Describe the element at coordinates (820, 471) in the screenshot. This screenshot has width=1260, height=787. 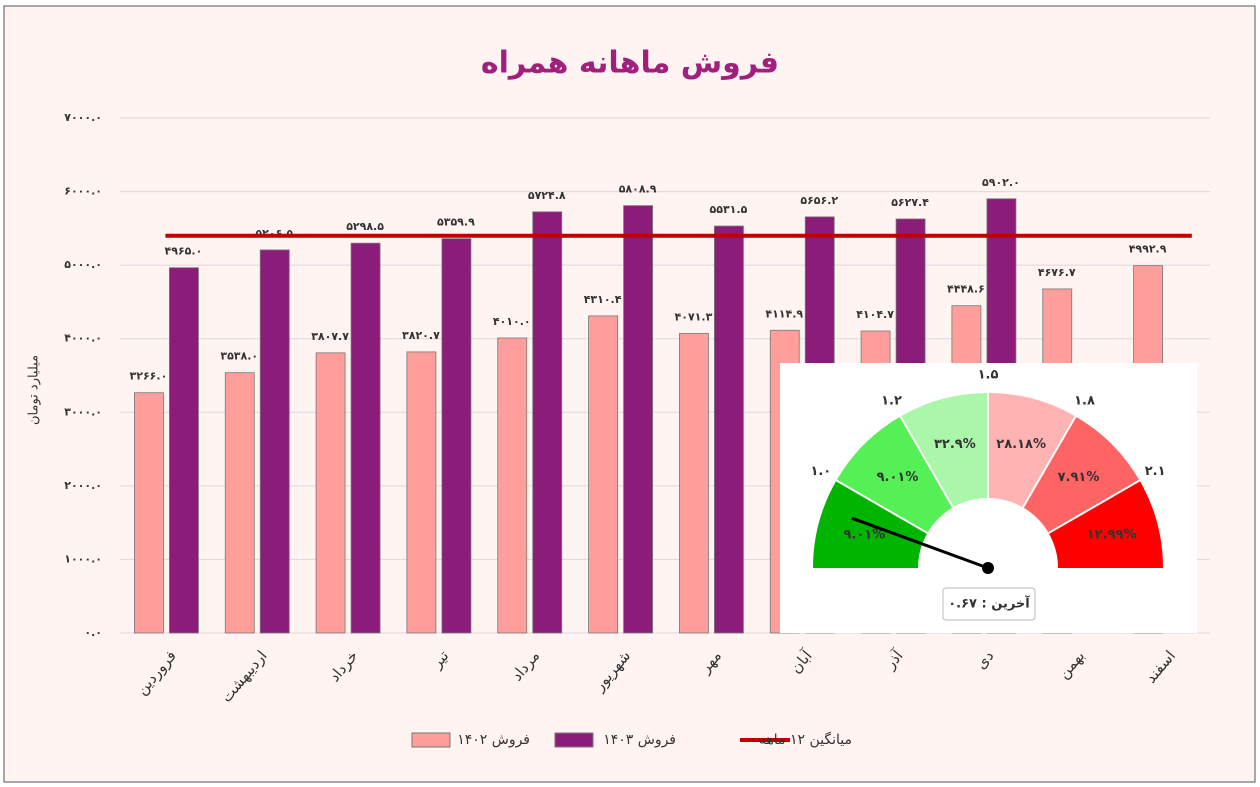
I see `gauge-threshold-label: ۱.۰` at that location.